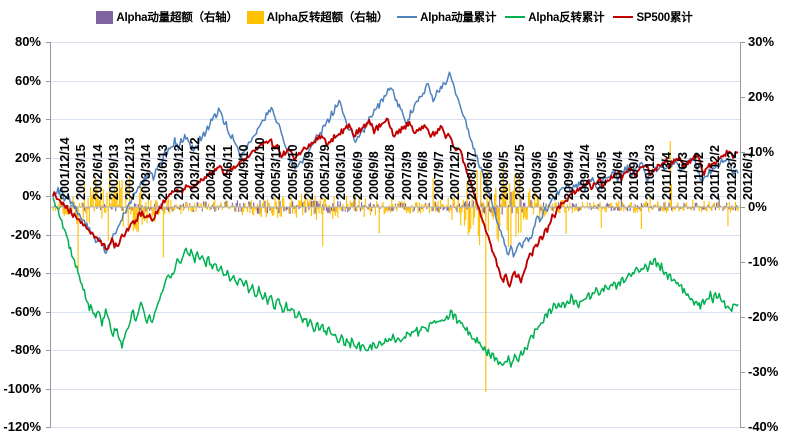 This screenshot has height=434, width=789. What do you see at coordinates (761, 151) in the screenshot?
I see `y-axis-right-label: 10%` at bounding box center [761, 151].